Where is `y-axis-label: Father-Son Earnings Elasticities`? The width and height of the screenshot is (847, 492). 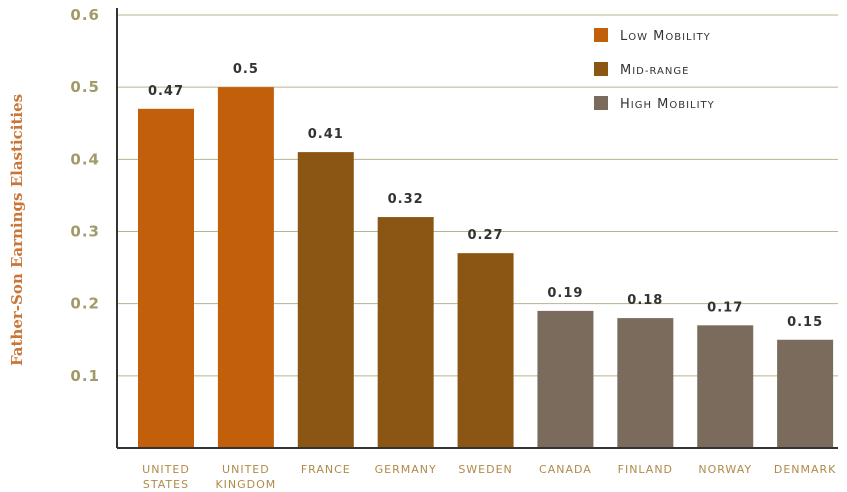 y-axis-label: Father-Son Earnings Elasticities is located at coordinates (17, 230).